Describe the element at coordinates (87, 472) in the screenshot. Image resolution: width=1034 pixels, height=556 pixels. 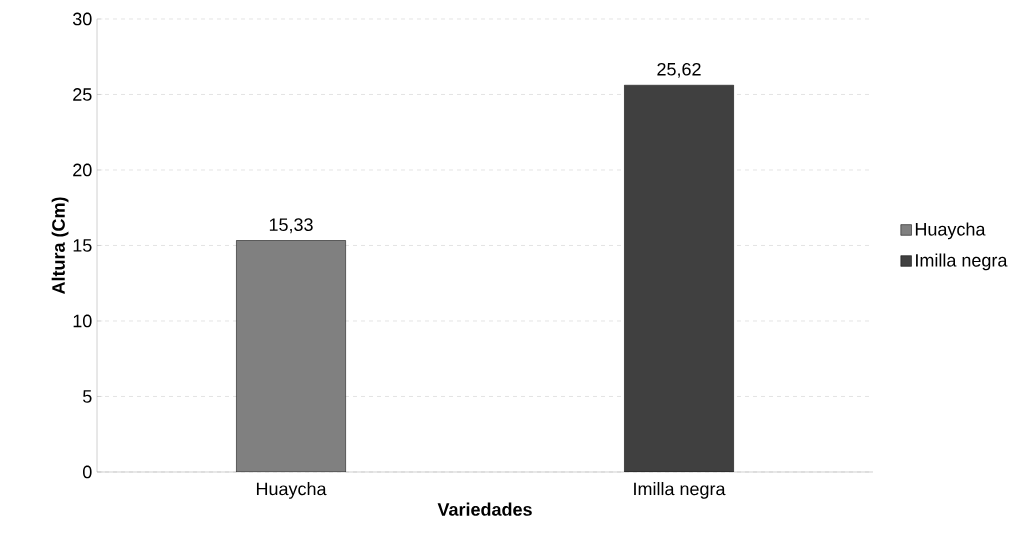
I see `y-tick-label: 0` at that location.